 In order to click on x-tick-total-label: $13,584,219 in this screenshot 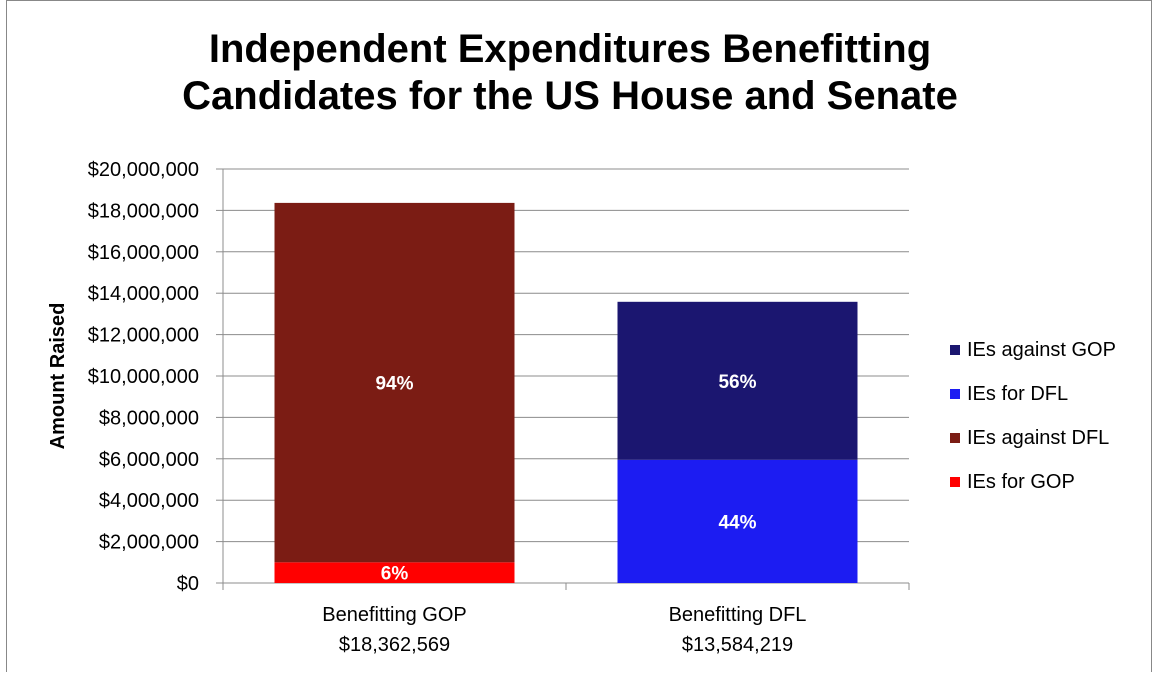, I will do `click(737, 645)`.